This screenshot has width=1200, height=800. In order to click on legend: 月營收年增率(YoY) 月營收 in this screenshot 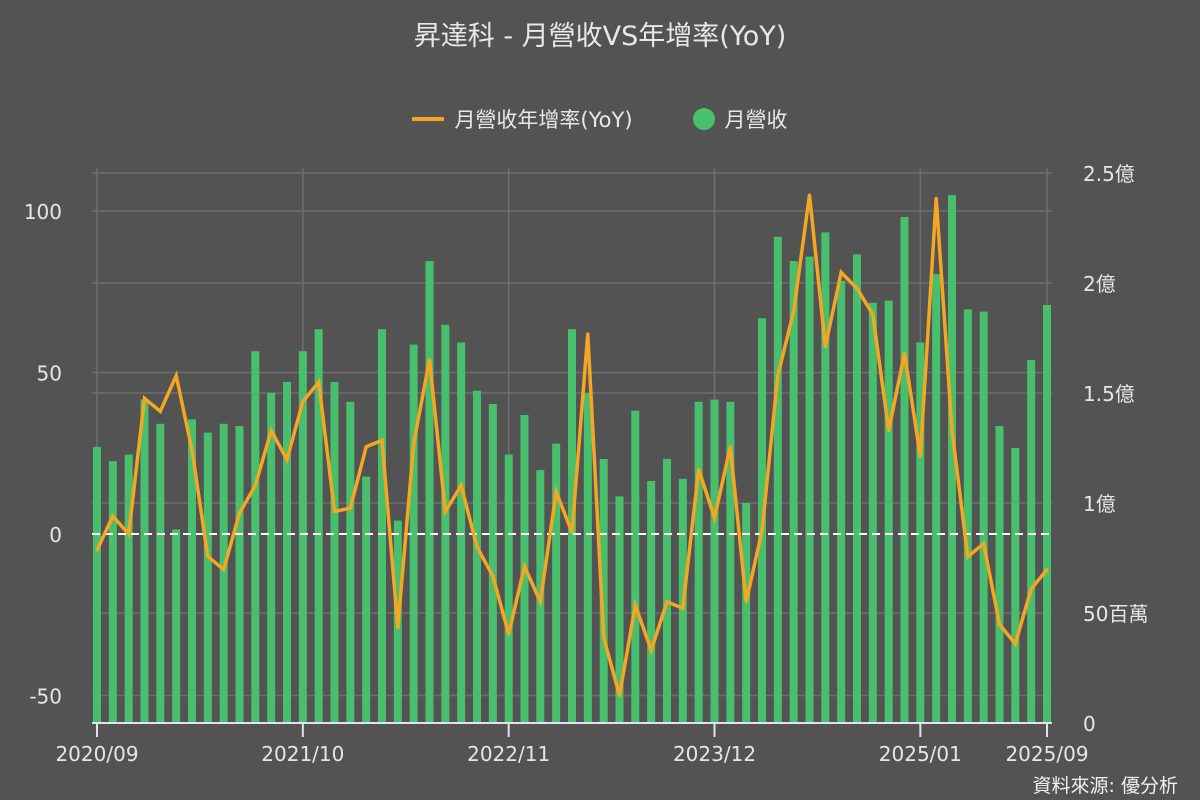, I will do `click(600, 119)`.